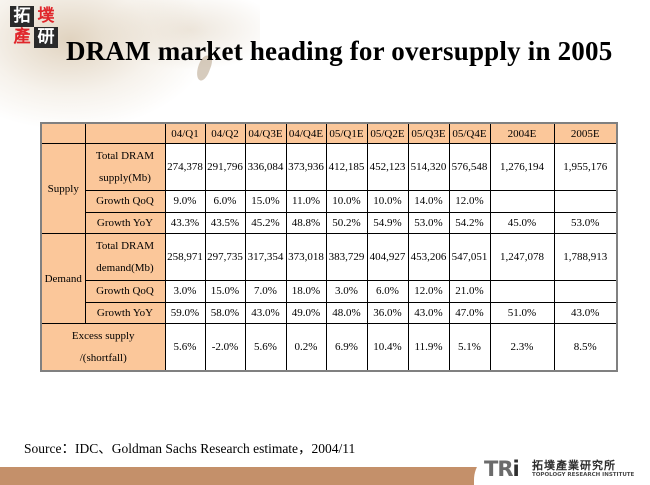  Describe the element at coordinates (428, 133) in the screenshot. I see `column-header: 05/Q3E` at that location.